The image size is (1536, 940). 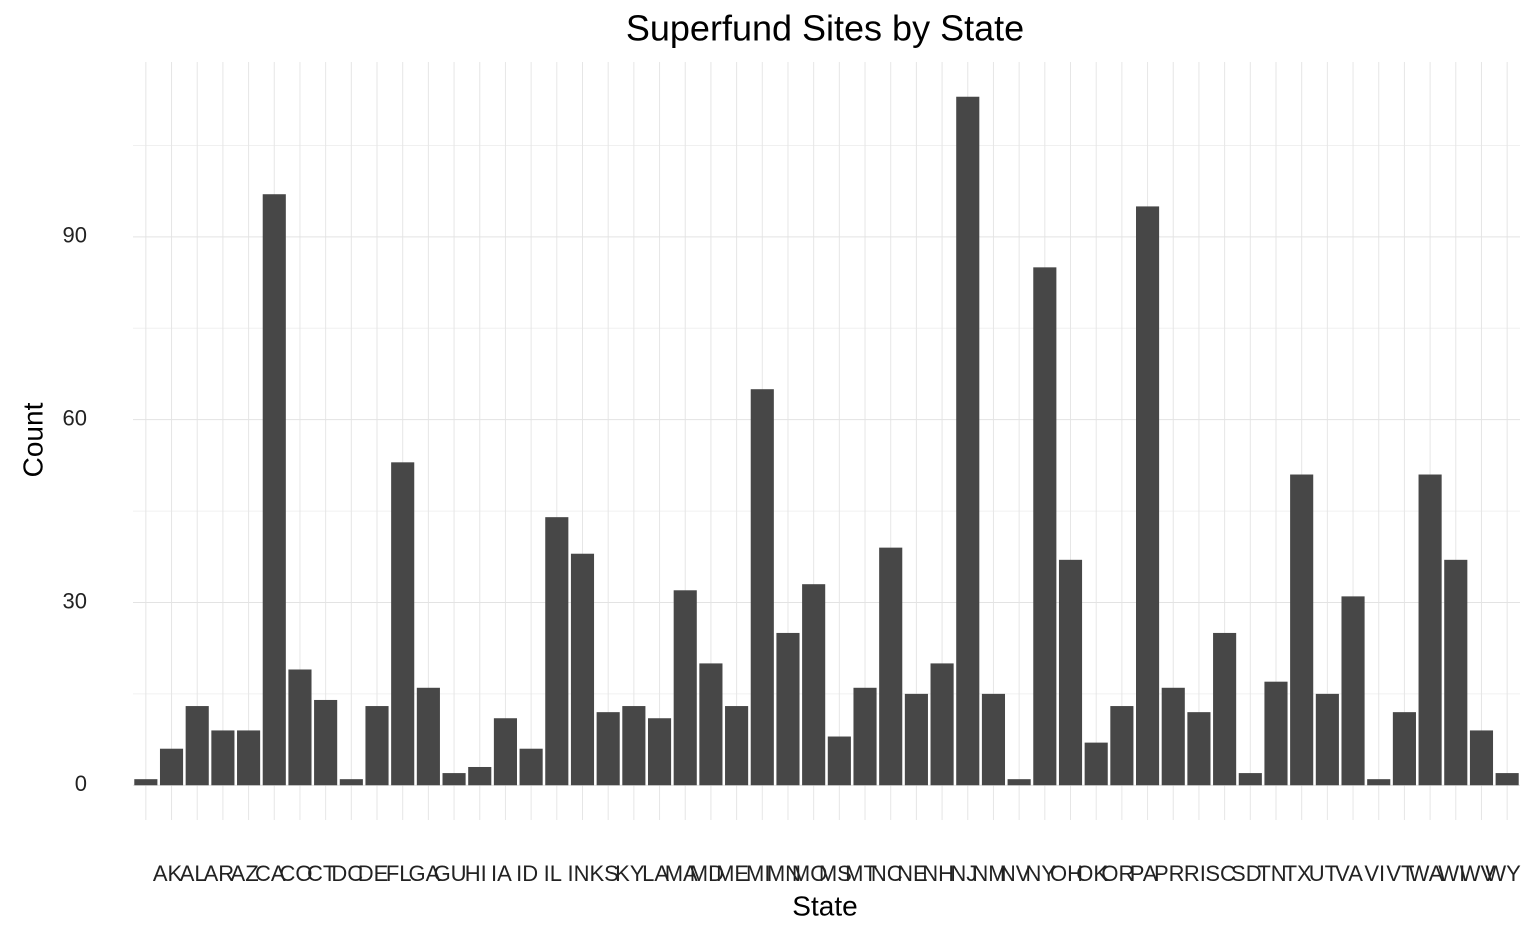 I want to click on x-tick-label: MT, so click(x=861, y=873).